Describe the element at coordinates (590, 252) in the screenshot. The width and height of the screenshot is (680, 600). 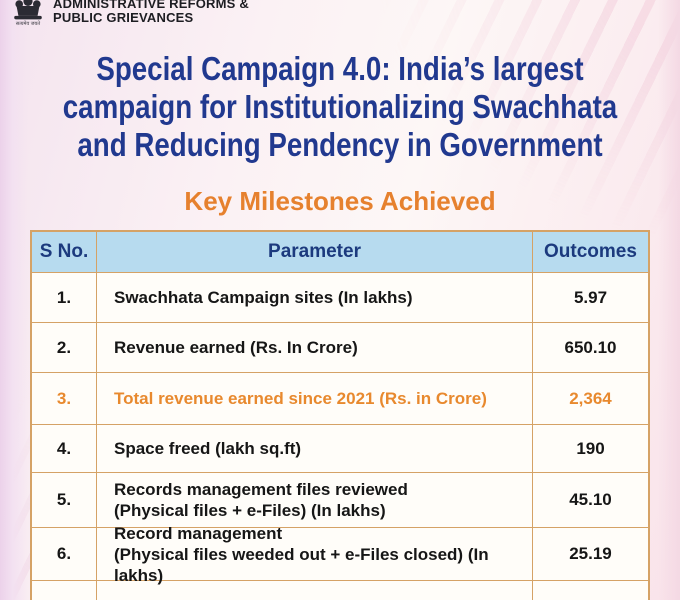
I see `column-header-outcomes: Outcomes` at that location.